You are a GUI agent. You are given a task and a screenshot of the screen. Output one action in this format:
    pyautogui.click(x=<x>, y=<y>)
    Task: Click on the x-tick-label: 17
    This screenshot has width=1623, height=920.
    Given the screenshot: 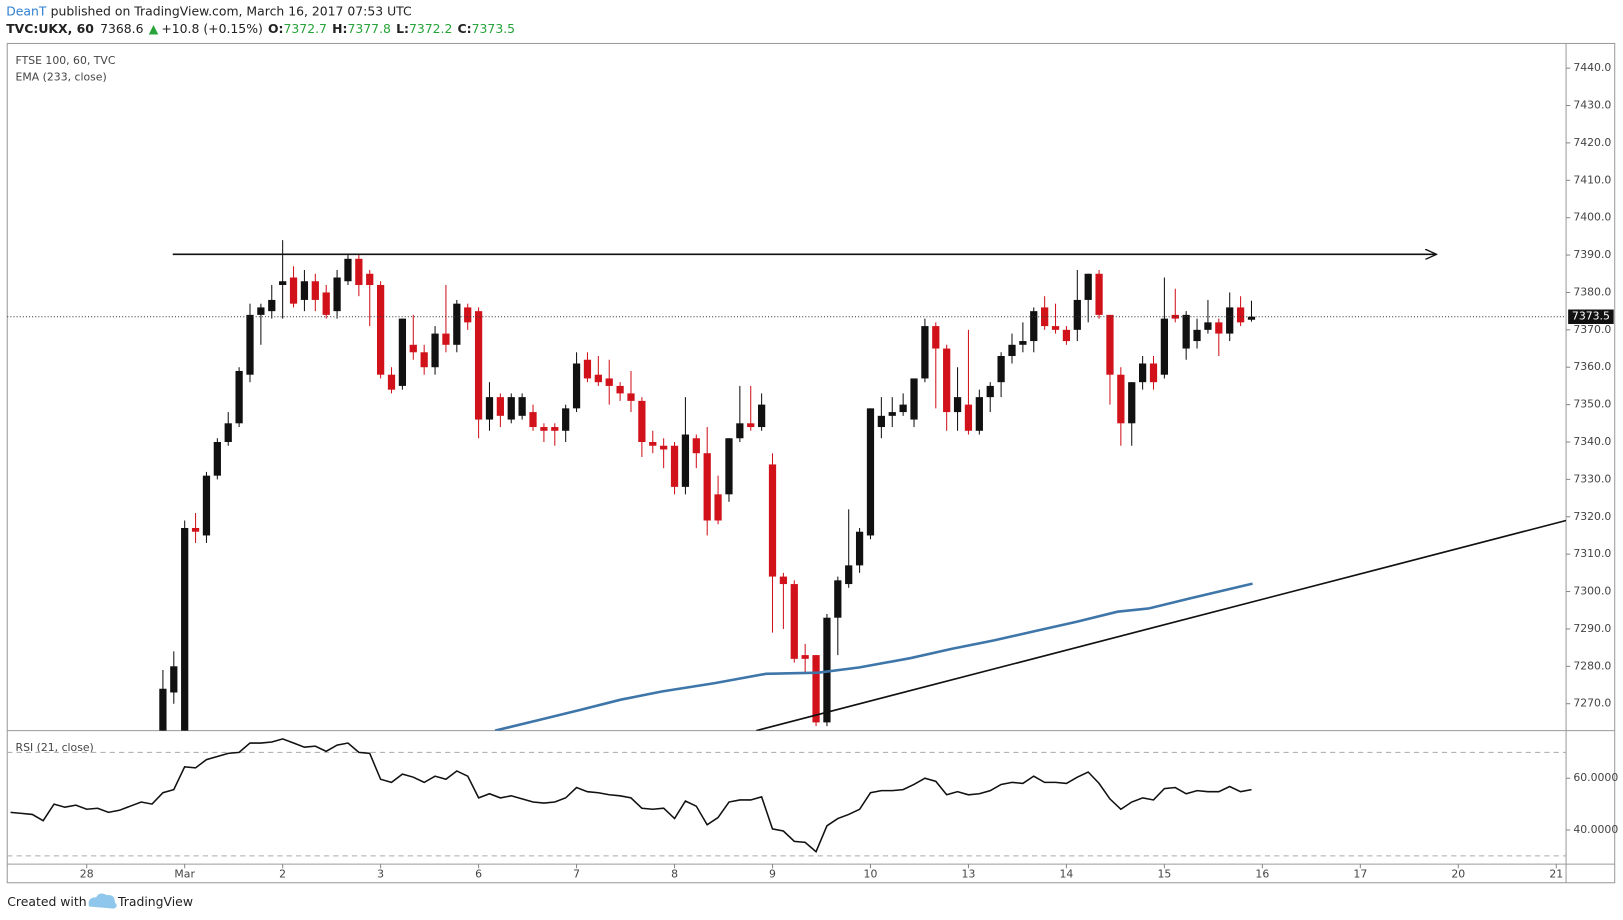 What is the action you would take?
    pyautogui.click(x=1360, y=873)
    